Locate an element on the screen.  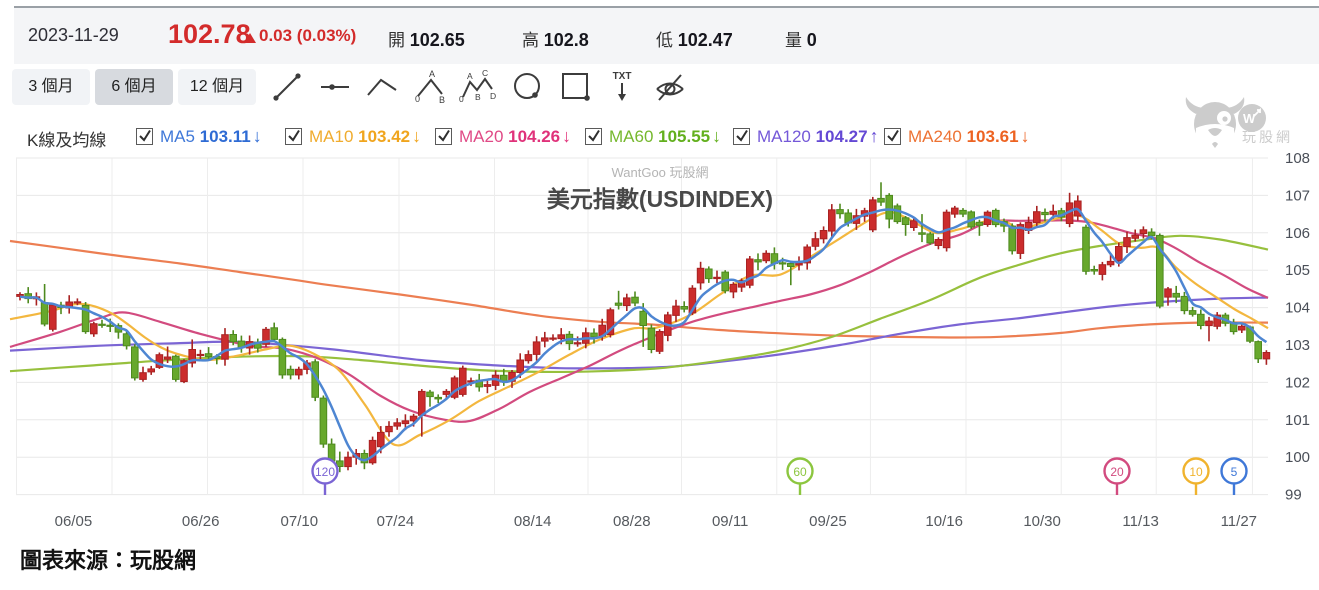
svg-text: 07/24 is located at coordinates (396, 521).